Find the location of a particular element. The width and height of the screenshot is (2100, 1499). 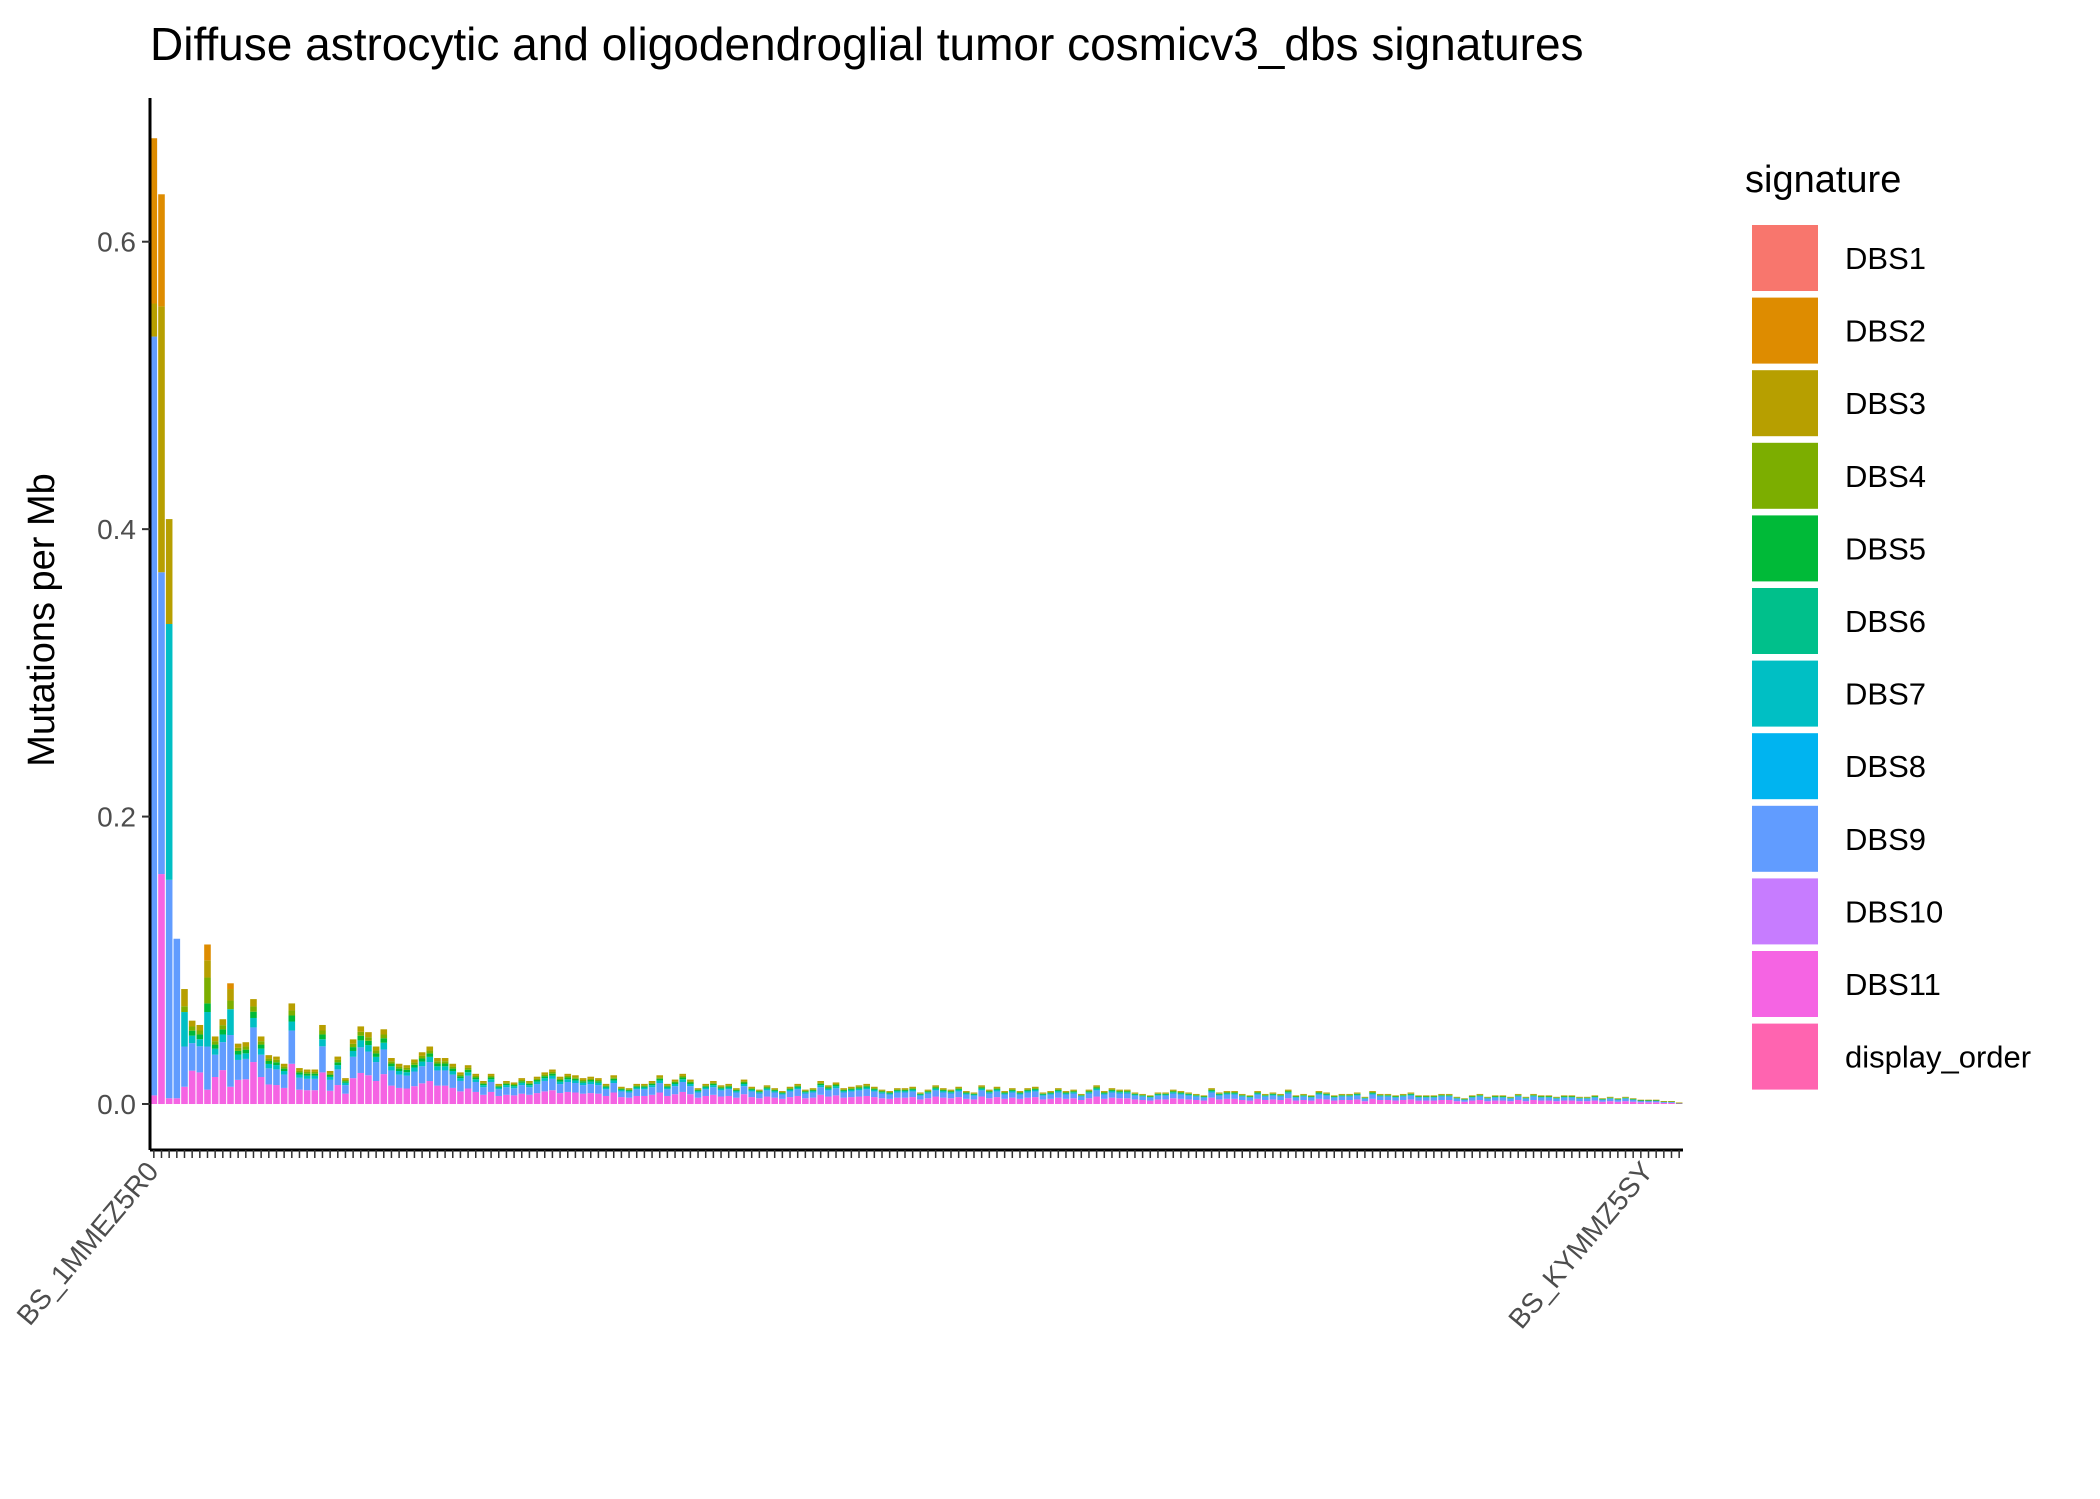

legend-swatch-dbs7 is located at coordinates (1785, 693).